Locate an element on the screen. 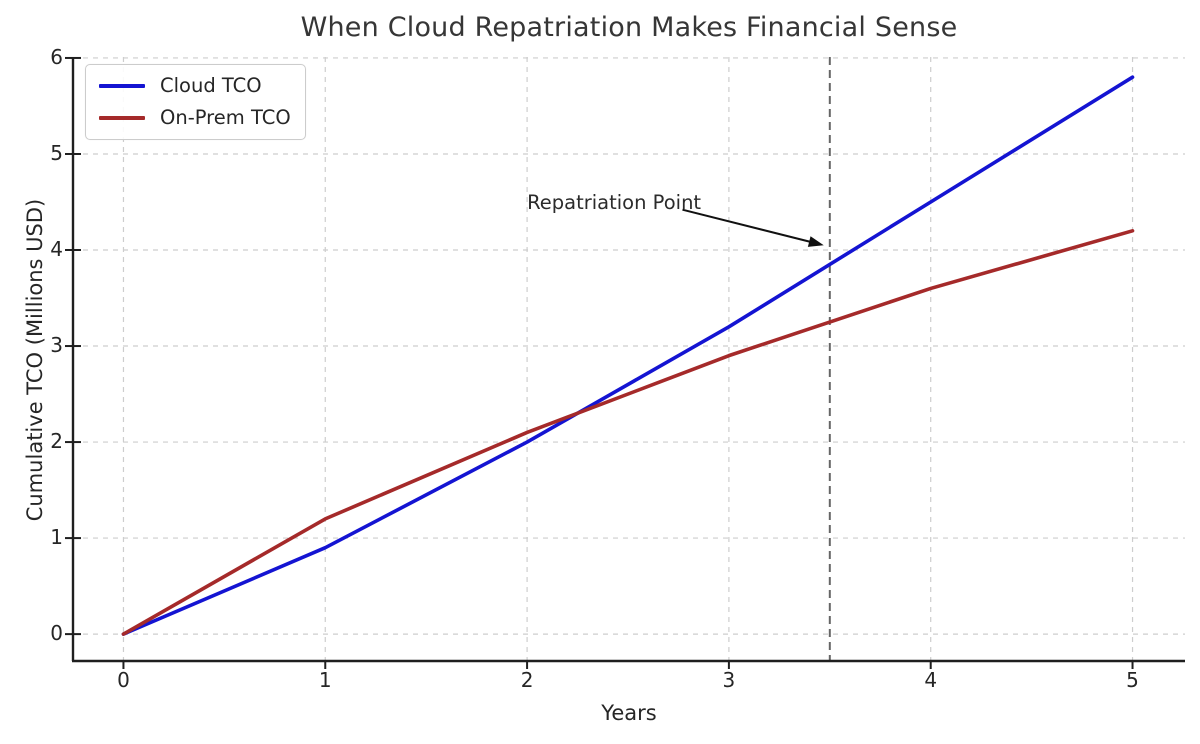 The image size is (1200, 744). x-tick-label: 0 is located at coordinates (123, 680).